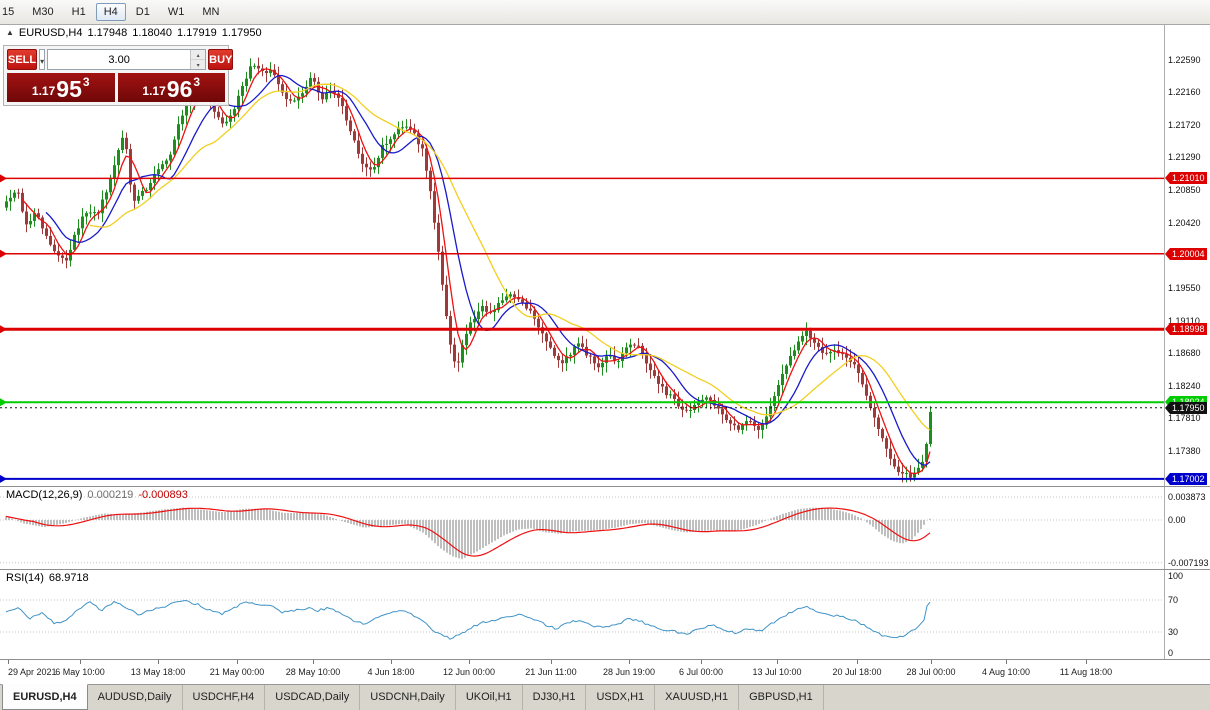 This screenshot has width=1210, height=710. I want to click on timeframe-button-h1: H1, so click(78, 12).